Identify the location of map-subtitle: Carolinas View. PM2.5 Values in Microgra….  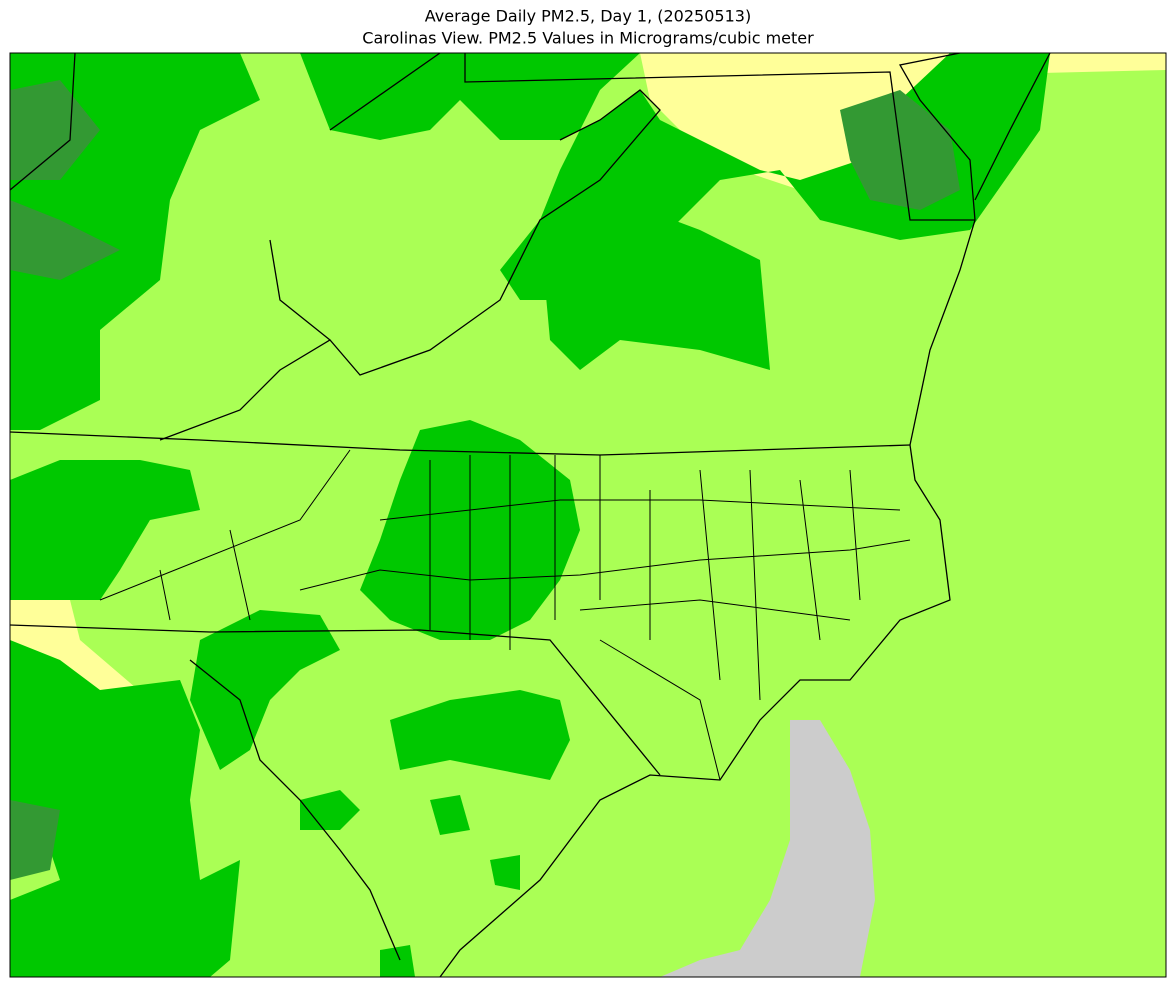
(588, 38).